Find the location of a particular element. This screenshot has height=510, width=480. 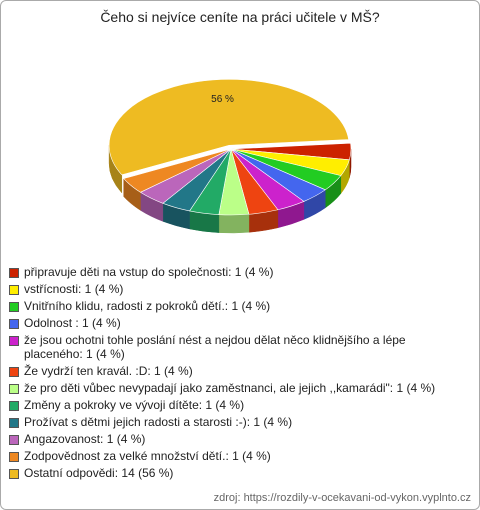

legend-label: Že vydrží ten kravál. :D: 1 (4 %) is located at coordinates (108, 371).